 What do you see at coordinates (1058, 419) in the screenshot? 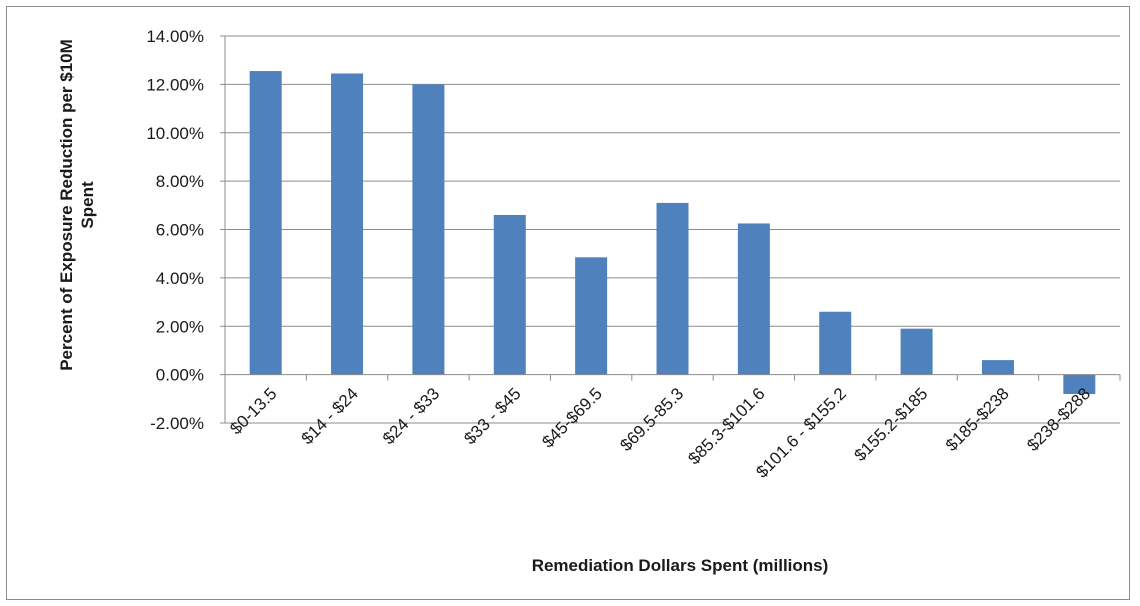
I see `x-tick-label: $238-$288` at bounding box center [1058, 419].